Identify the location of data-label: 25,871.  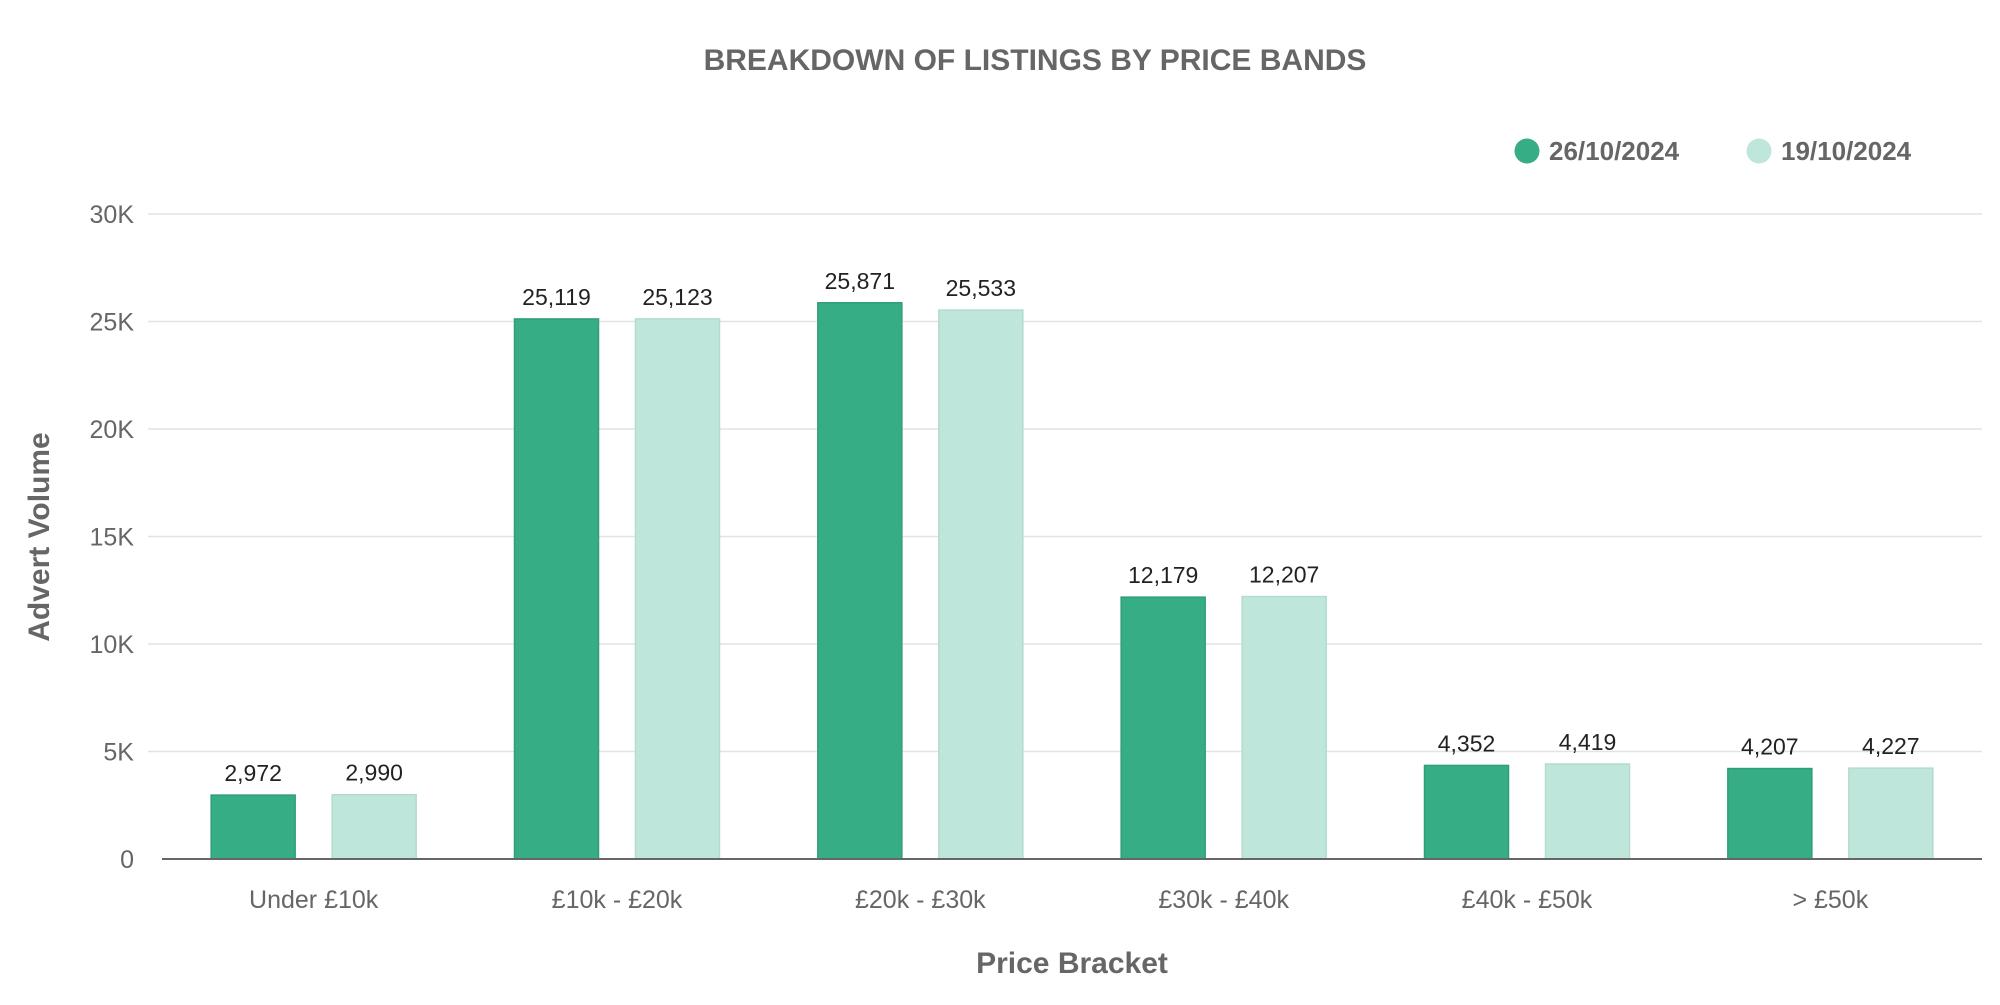
(860, 281).